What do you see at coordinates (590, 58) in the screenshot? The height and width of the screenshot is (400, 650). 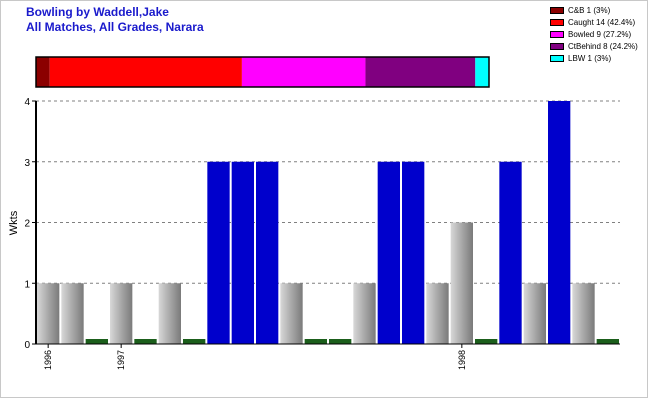 I see `legend-label-lbw: LBW 1 (3%)` at bounding box center [590, 58].